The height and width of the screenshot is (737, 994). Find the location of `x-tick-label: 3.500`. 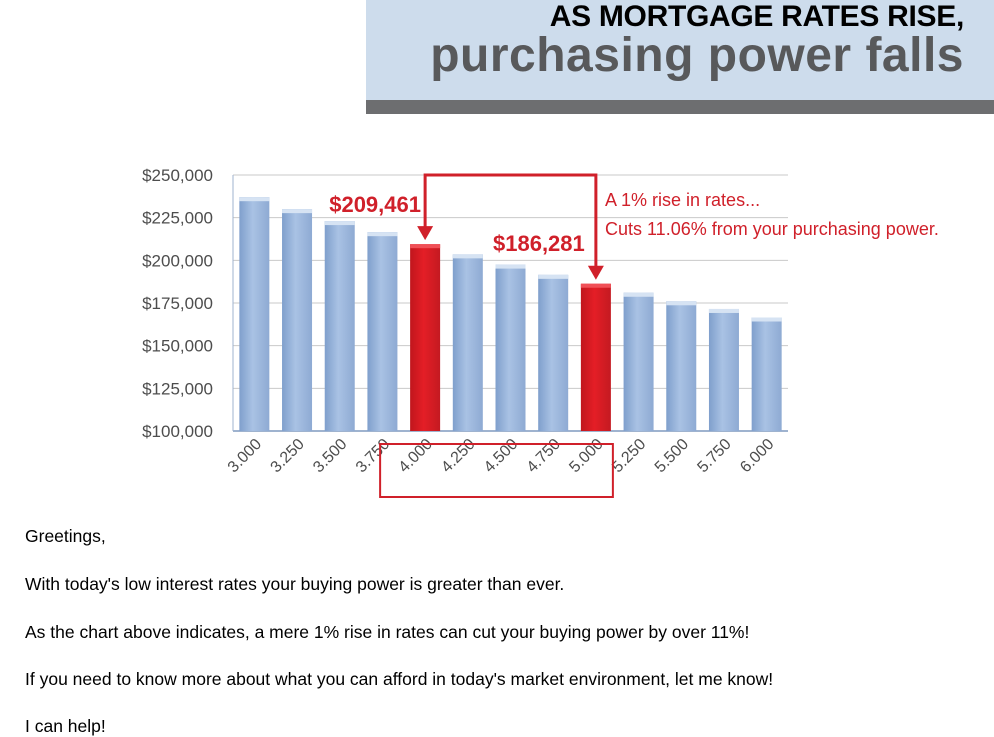

x-tick-label: 3.500 is located at coordinates (330, 456).